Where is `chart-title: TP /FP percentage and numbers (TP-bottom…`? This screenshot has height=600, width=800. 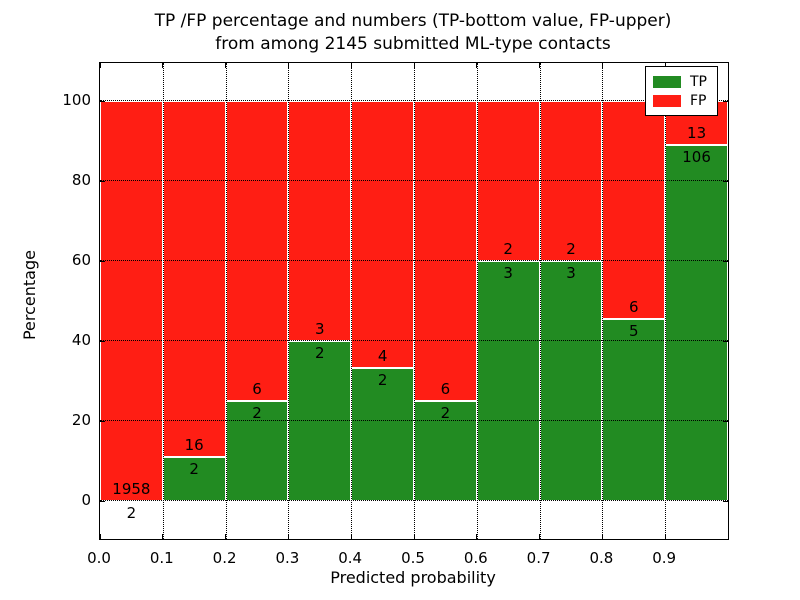 chart-title: TP /FP percentage and numbers (TP-bottom… is located at coordinates (406, 33).